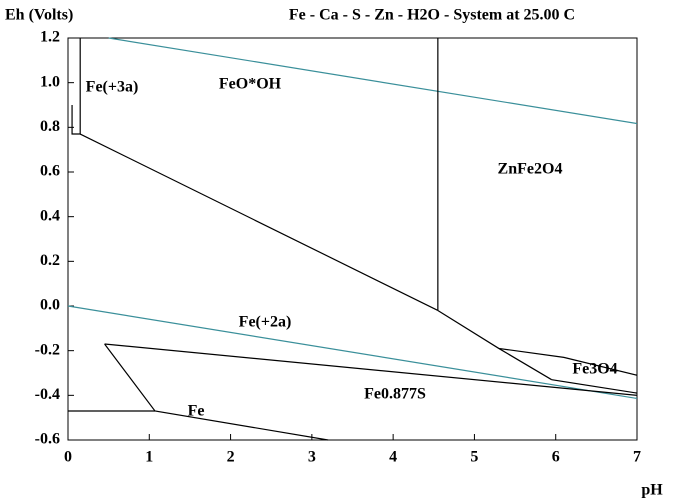 The height and width of the screenshot is (502, 673). Describe the element at coordinates (393, 457) in the screenshot. I see `x-tick-label: 4` at that location.